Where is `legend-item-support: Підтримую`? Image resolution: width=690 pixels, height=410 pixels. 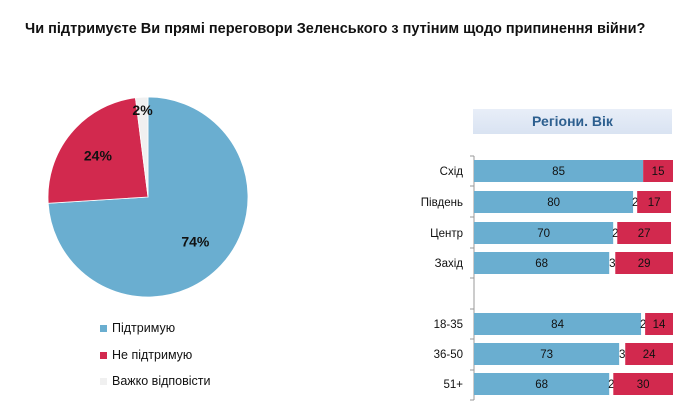
legend-item-support: Підтримую is located at coordinates (137, 328).